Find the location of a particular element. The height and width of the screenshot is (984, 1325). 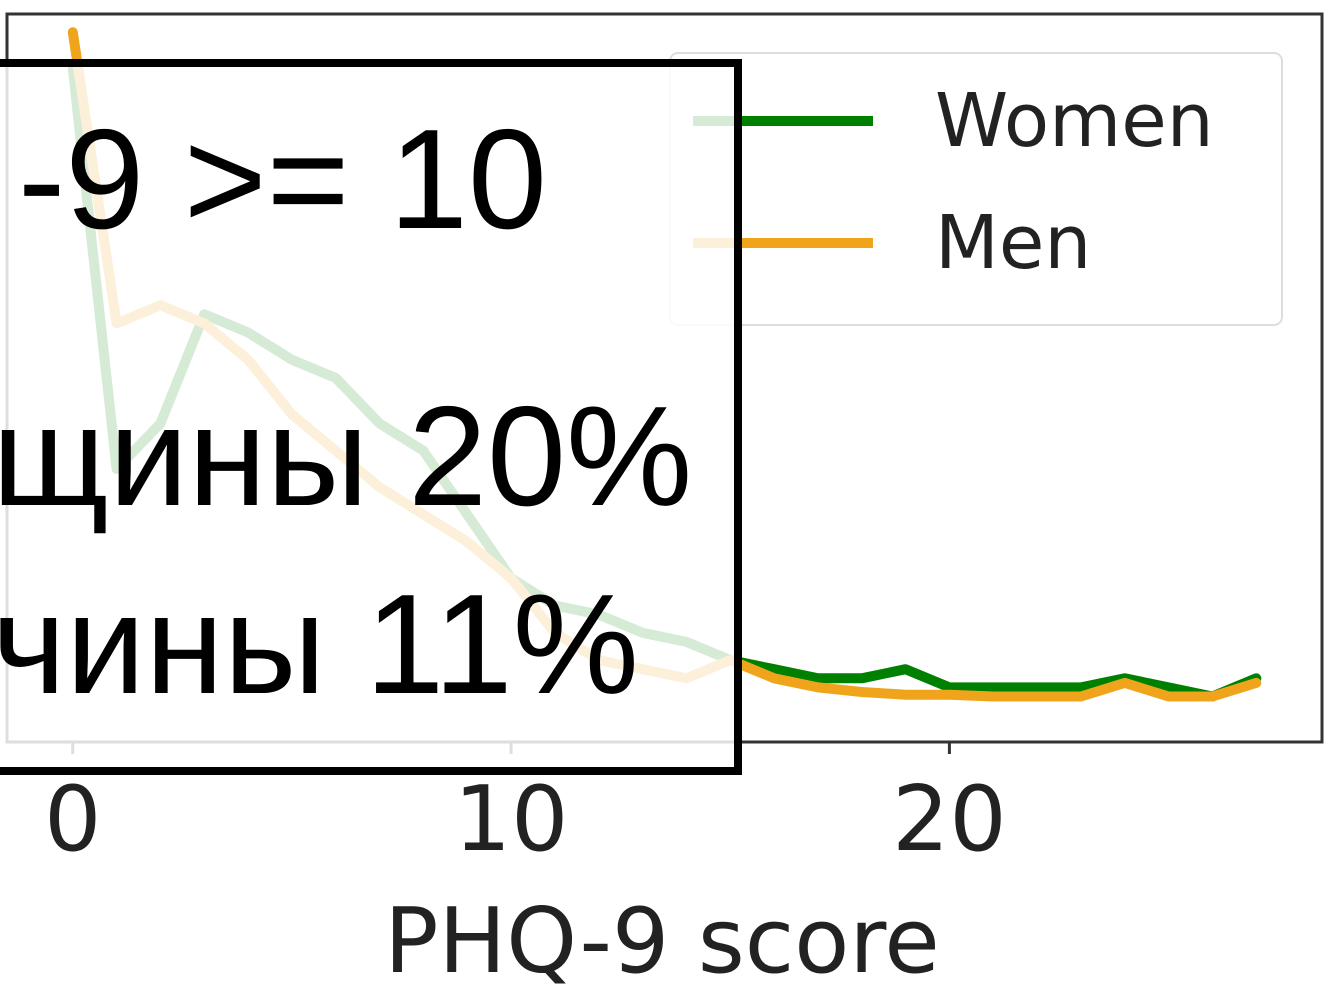

overlay-line-men: чины 11% is located at coordinates (319, 644).